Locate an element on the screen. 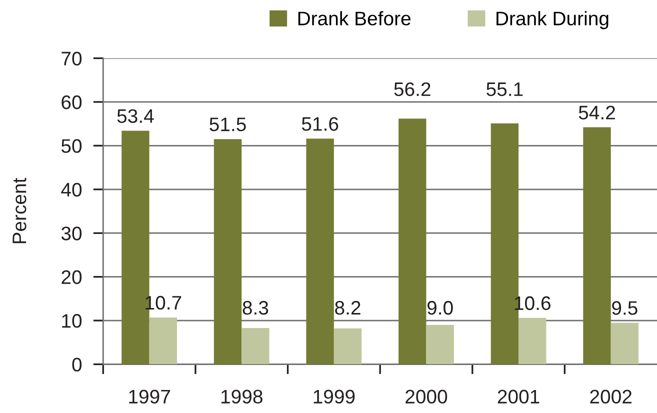 The width and height of the screenshot is (657, 413). data-label: 9.0 is located at coordinates (440, 307).